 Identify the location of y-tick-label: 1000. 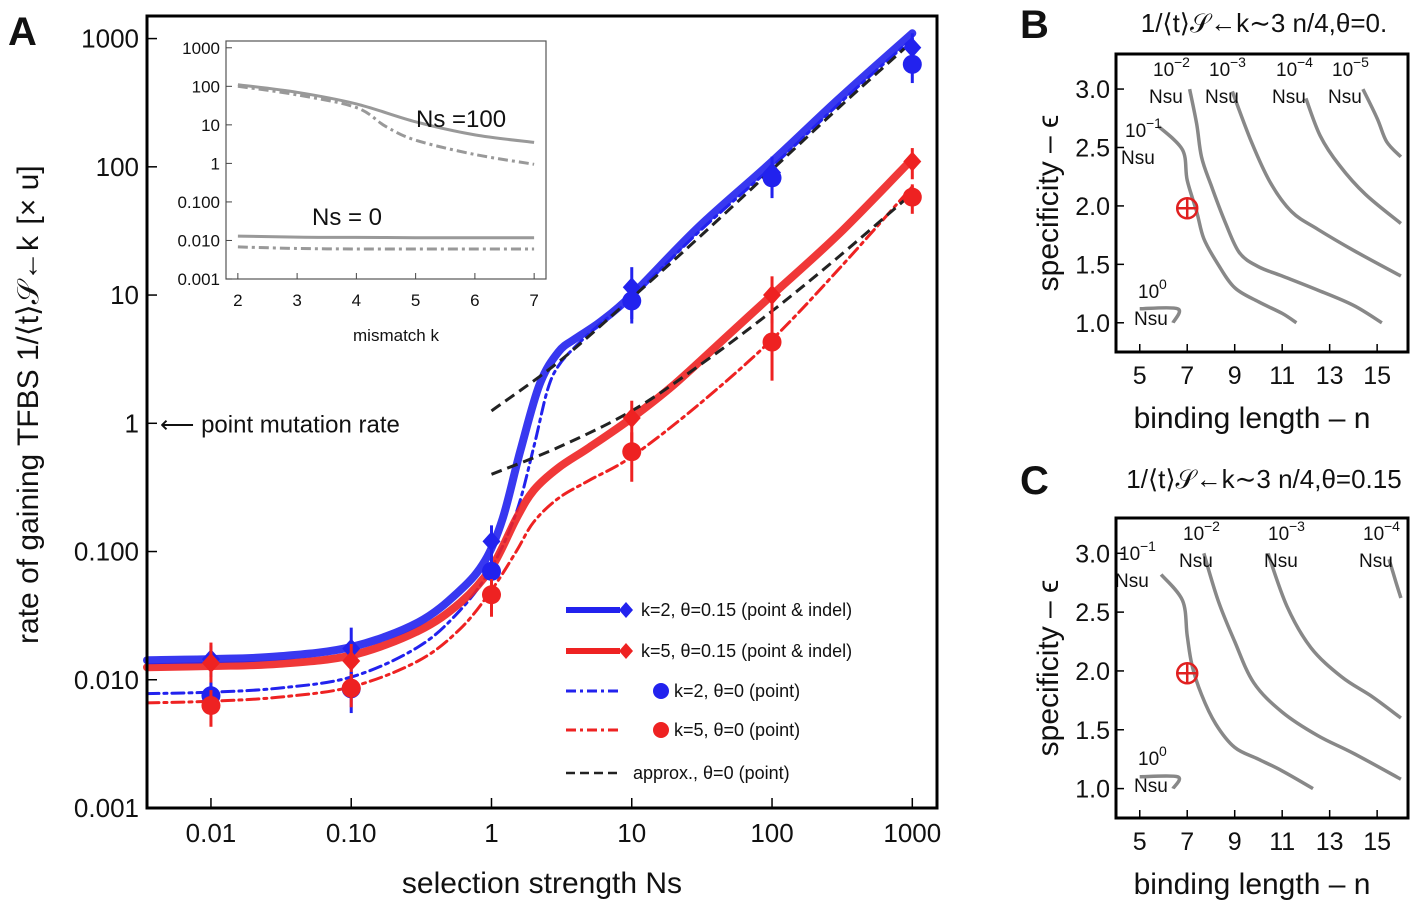
(110, 39).